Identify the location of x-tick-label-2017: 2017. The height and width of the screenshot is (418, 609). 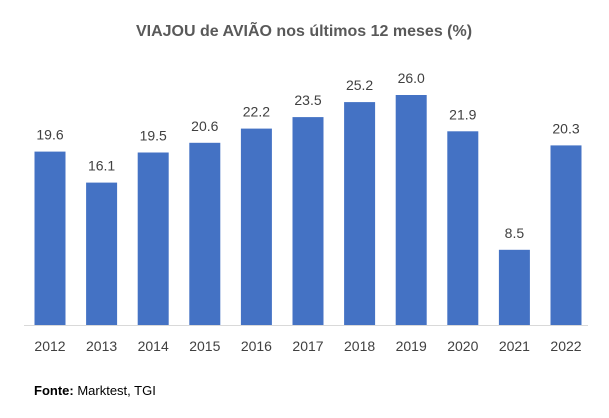
(307, 346).